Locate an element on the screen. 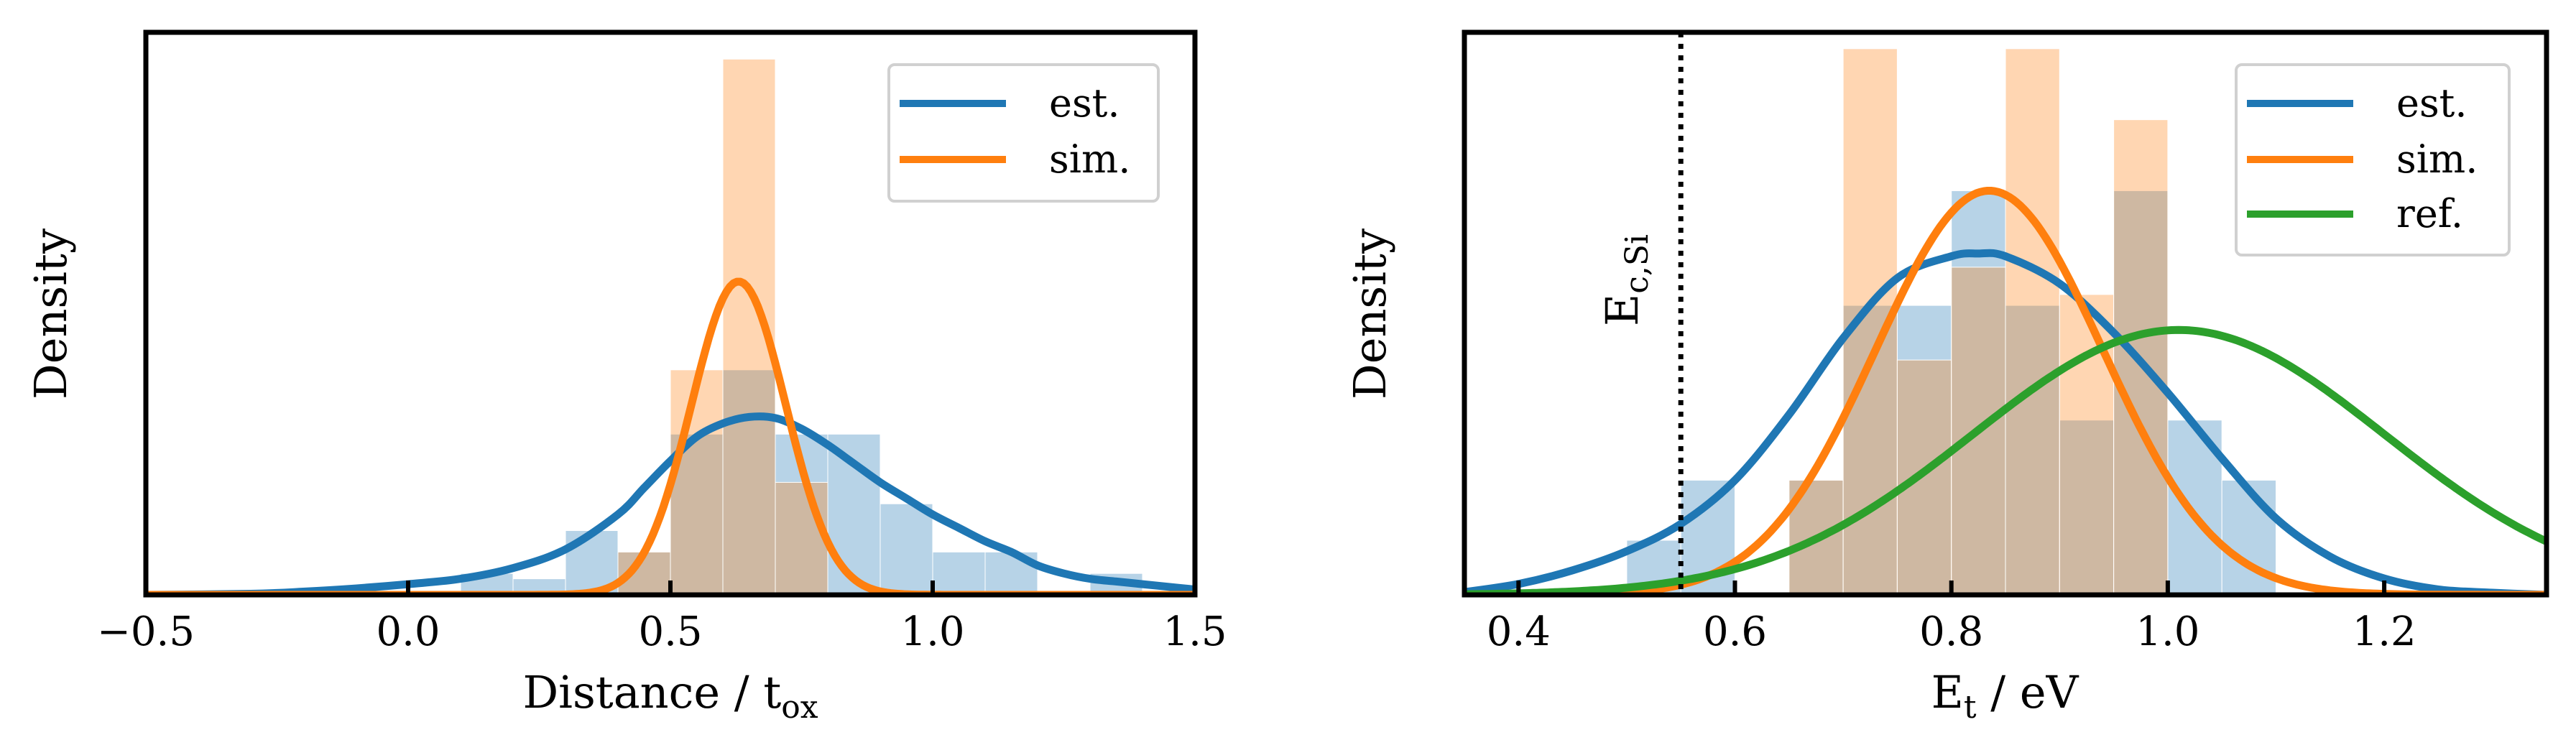  p0-legend: est. sim. is located at coordinates (1024, 133).